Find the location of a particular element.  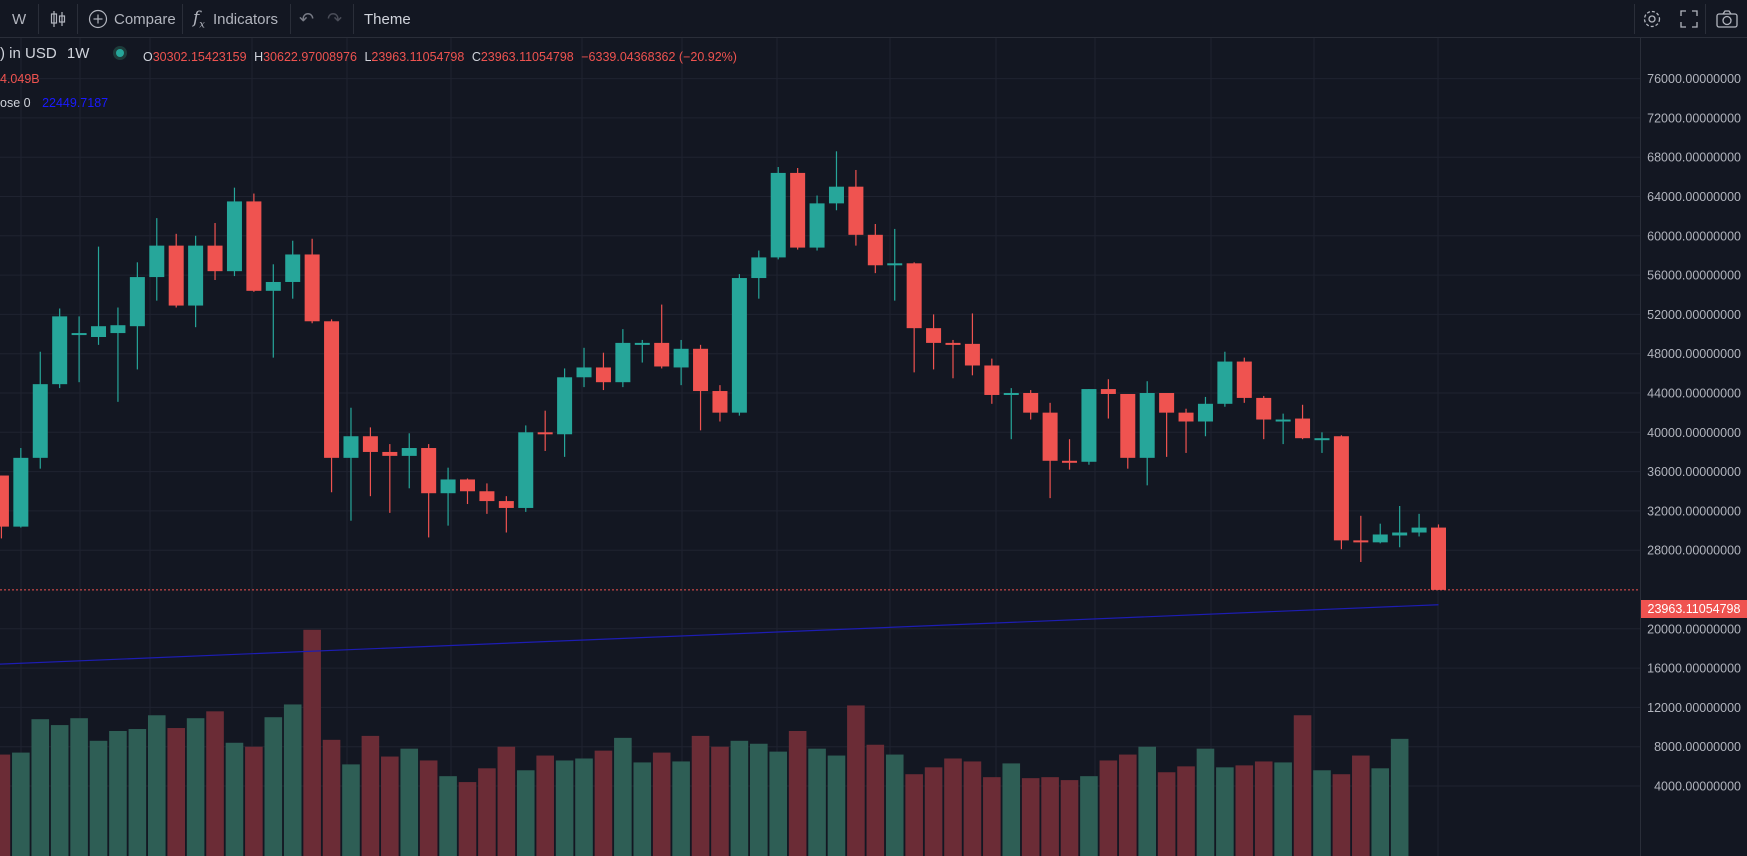

open-prefix: O is located at coordinates (148, 57).